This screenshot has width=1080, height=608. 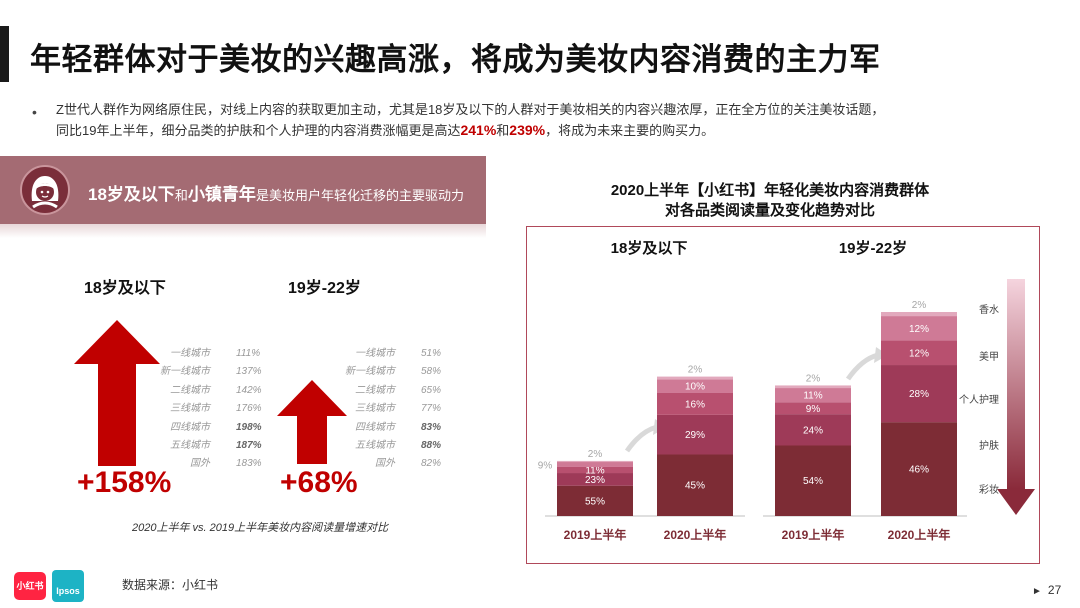 I want to click on legend-label: 彩妆, so click(x=989, y=489).